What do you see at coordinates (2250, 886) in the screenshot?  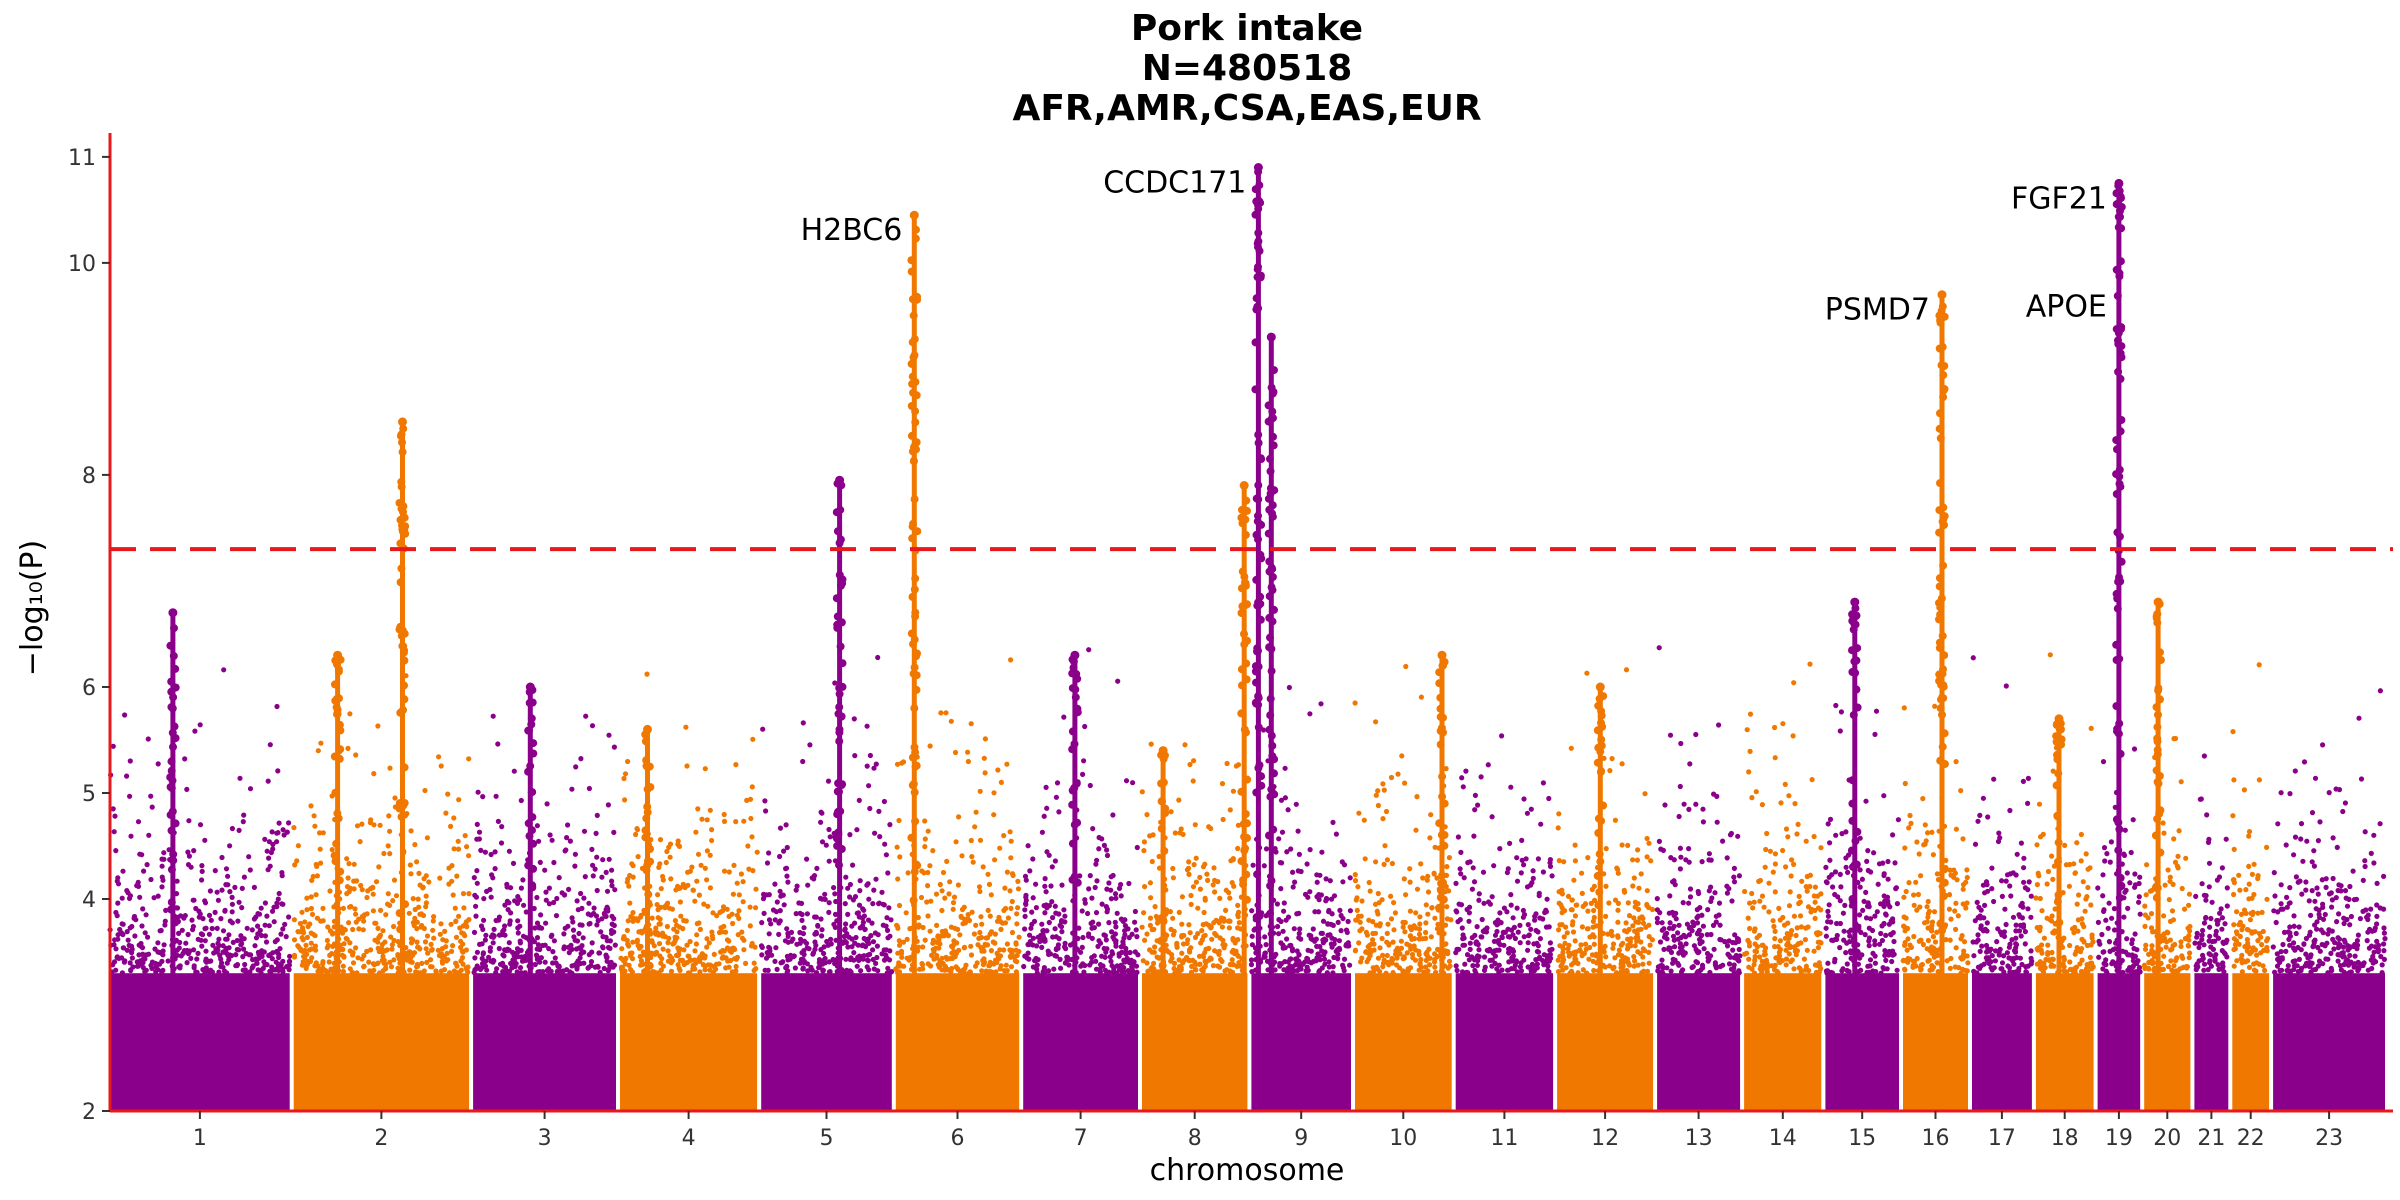 I see `chromosome-22-points` at bounding box center [2250, 886].